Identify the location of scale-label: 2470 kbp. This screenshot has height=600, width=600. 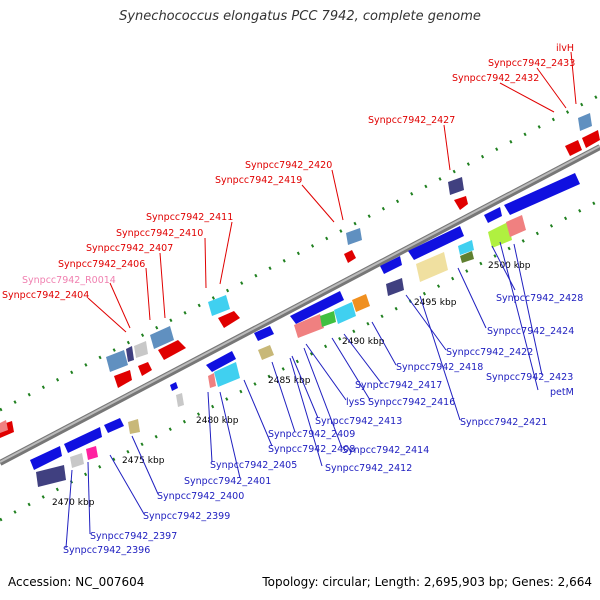
(73, 503).